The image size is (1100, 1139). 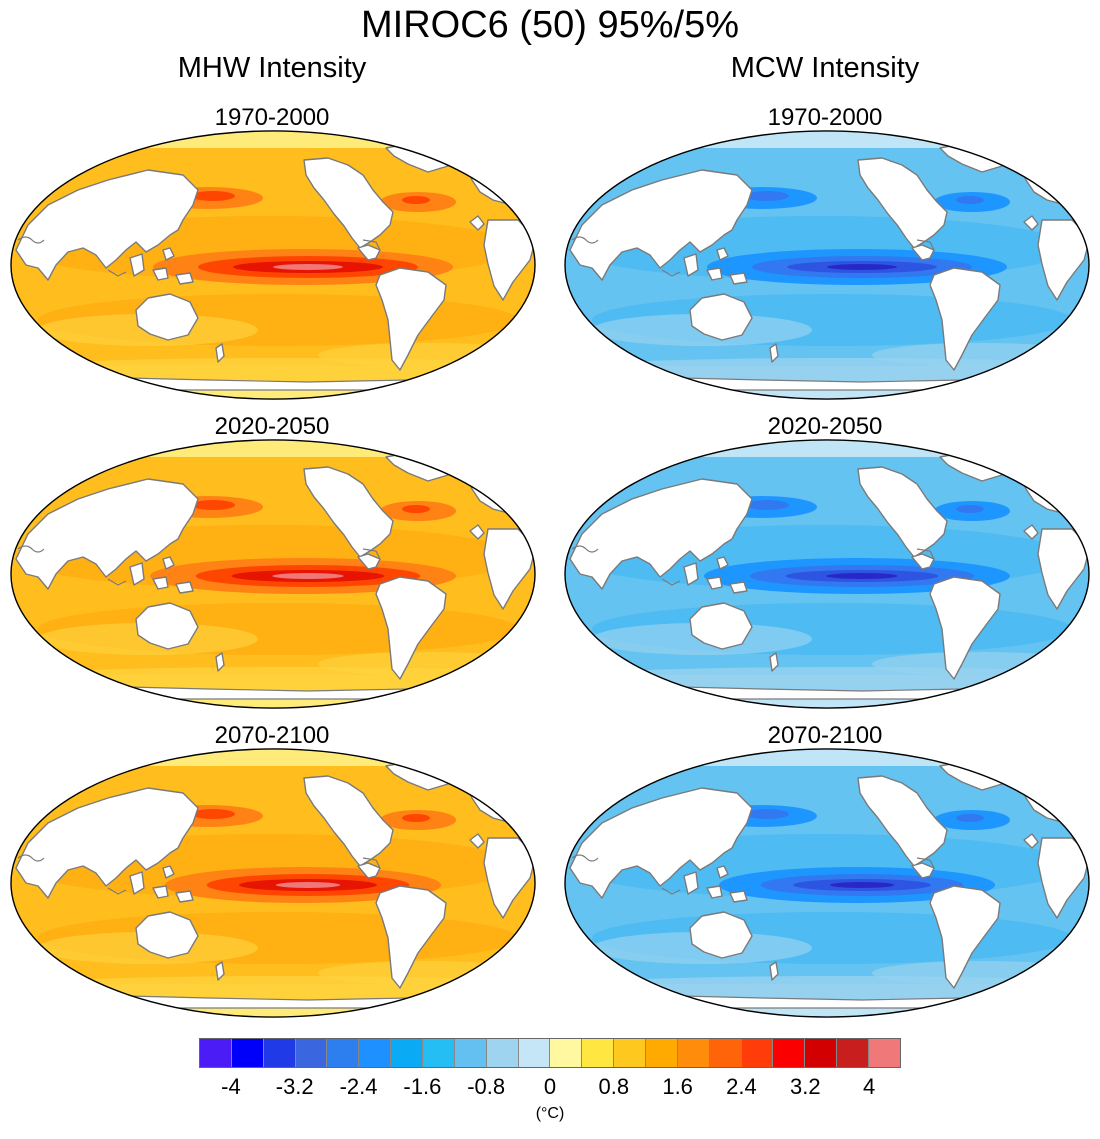 What do you see at coordinates (422, 1086) in the screenshot?
I see `colorbar-tick-label: -1.6` at bounding box center [422, 1086].